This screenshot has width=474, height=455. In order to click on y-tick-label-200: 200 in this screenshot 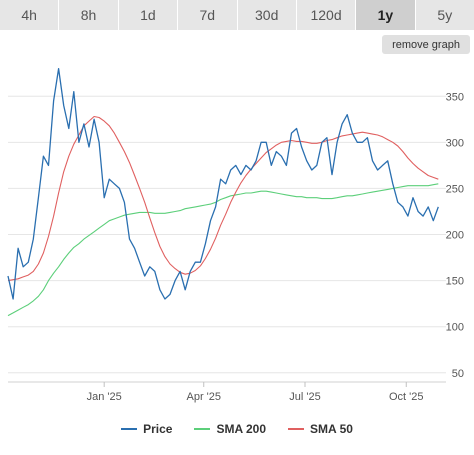, I will do `click(455, 236)`.